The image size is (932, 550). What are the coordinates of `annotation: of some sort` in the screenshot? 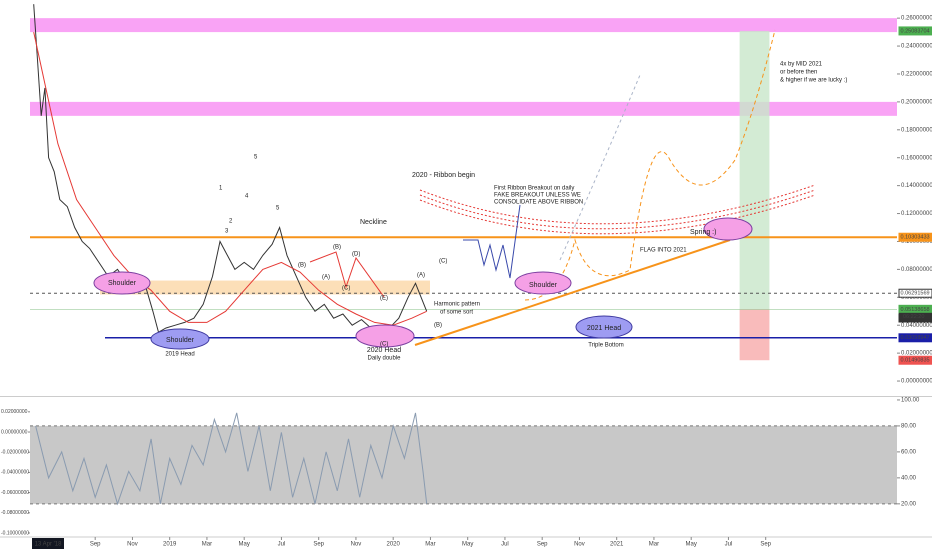 It's located at (456, 313).